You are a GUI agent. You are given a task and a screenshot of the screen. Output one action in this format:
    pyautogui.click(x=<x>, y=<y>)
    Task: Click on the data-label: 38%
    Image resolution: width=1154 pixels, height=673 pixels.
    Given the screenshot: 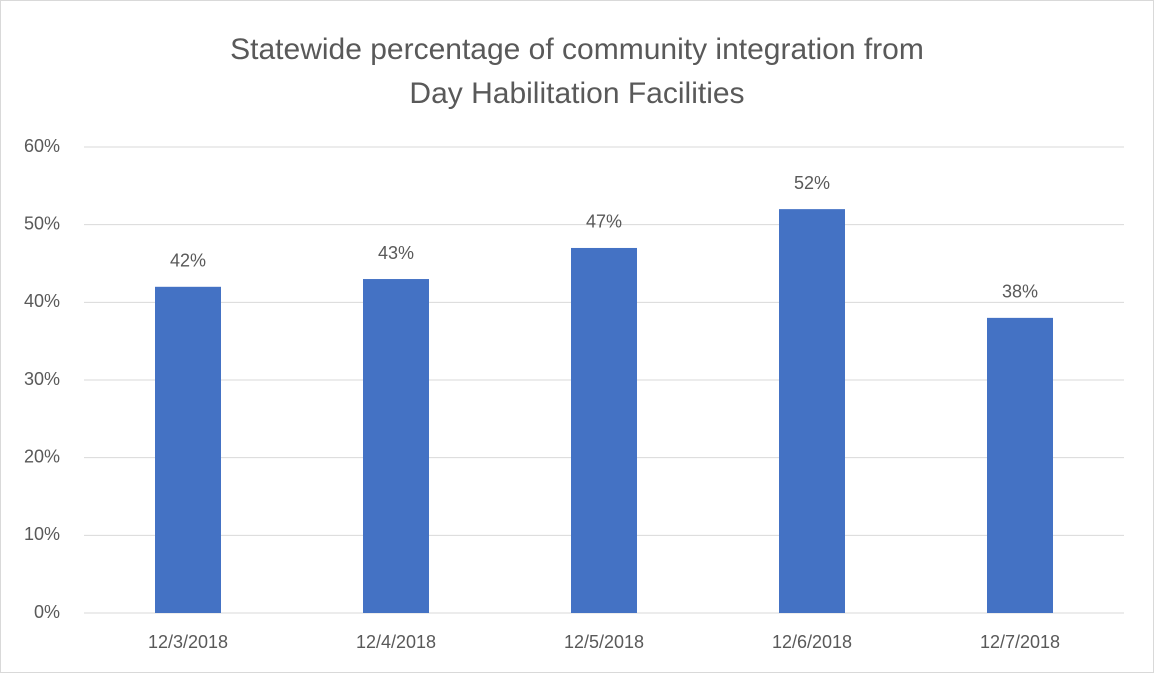 What is the action you would take?
    pyautogui.click(x=1020, y=292)
    